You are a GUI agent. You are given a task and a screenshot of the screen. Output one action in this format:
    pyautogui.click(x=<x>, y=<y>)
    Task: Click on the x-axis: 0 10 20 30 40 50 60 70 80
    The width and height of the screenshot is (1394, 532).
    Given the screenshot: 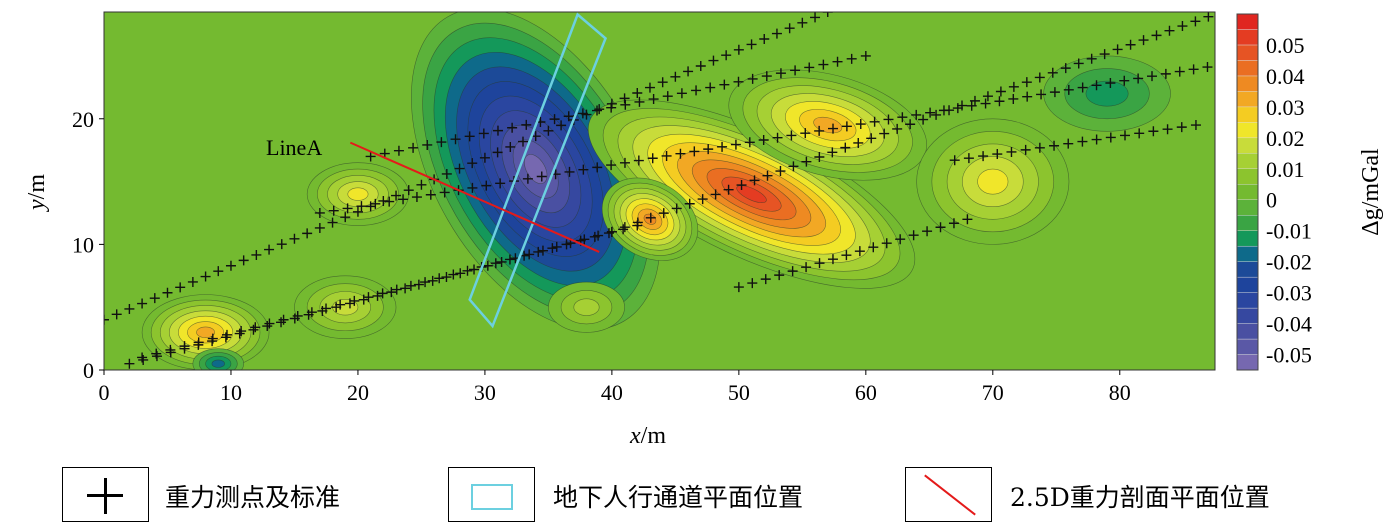 What is the action you would take?
    pyautogui.click(x=615, y=387)
    